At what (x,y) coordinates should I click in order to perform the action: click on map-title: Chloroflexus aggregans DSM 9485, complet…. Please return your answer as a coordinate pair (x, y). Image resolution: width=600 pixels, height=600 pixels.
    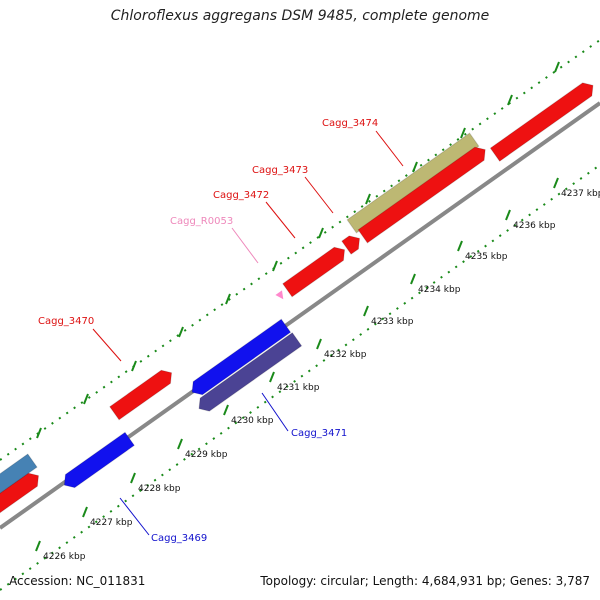
    Looking at the image, I should click on (300, 16).